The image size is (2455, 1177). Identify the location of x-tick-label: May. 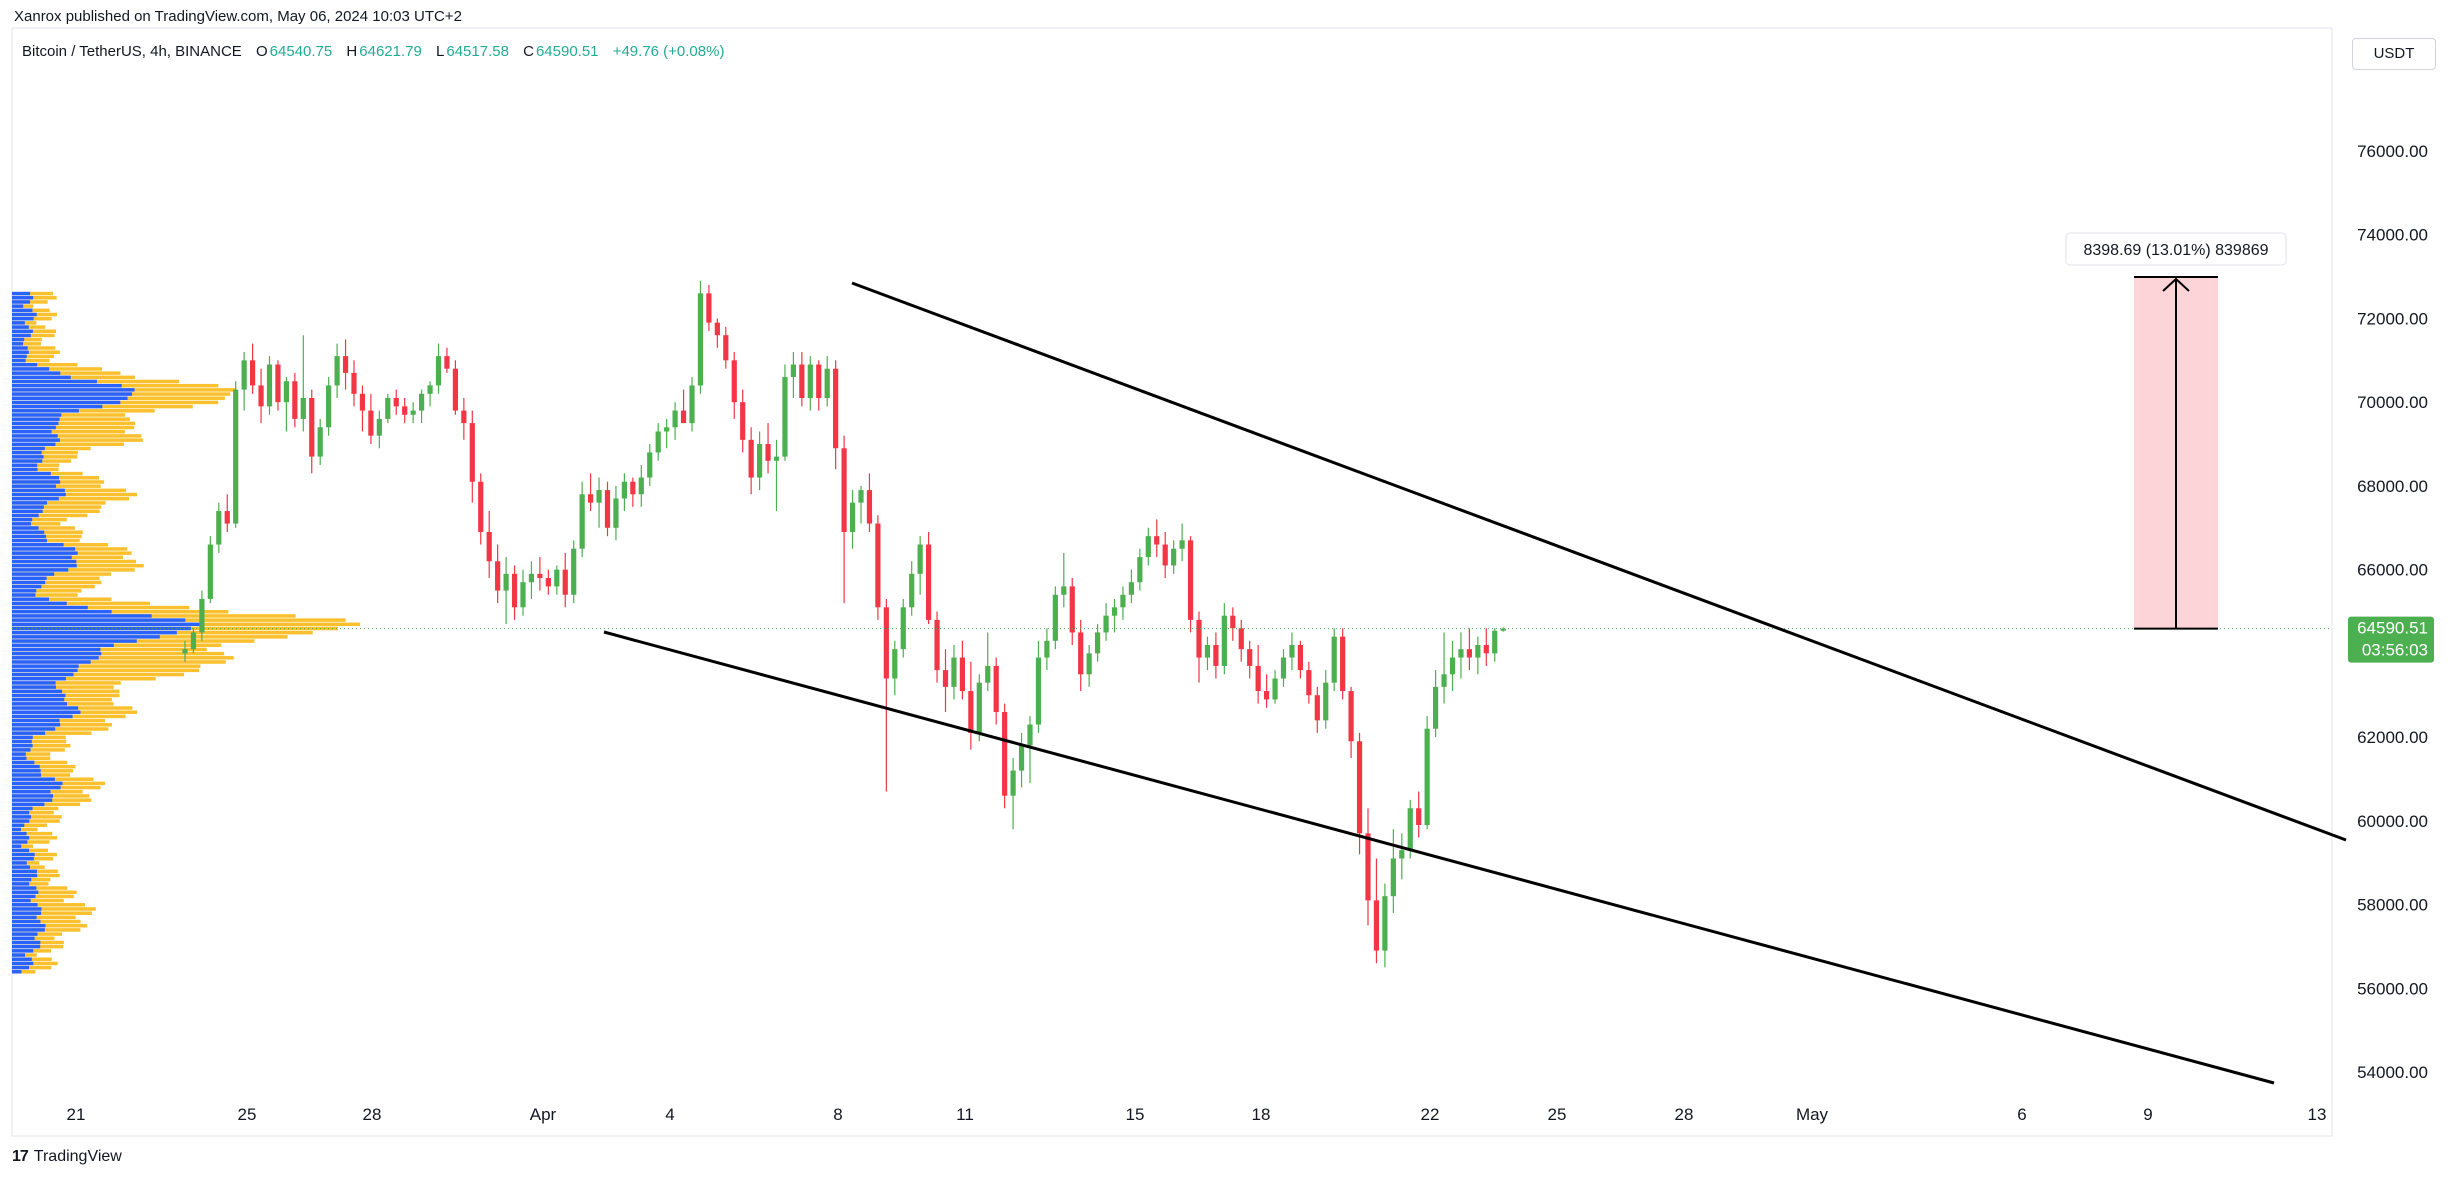
(1812, 1114).